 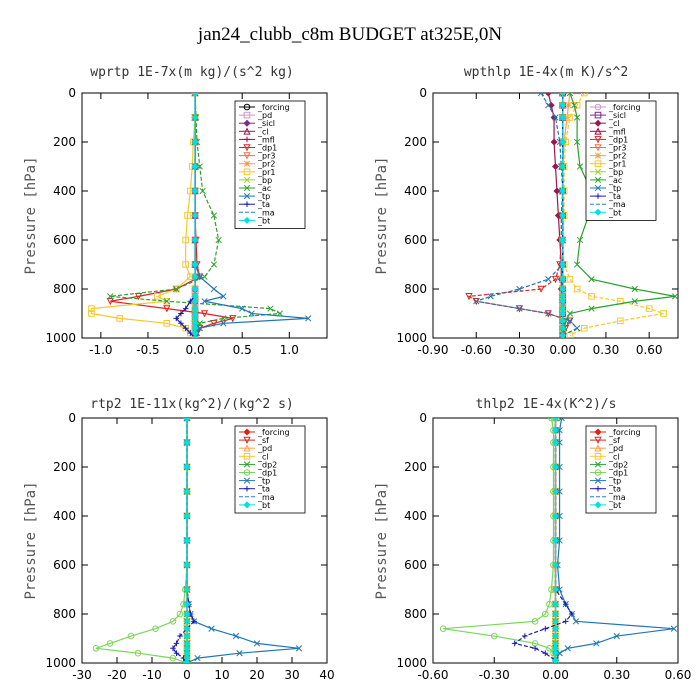 What do you see at coordinates (257, 123) in the screenshot?
I see `legend-item: _sicl` at bounding box center [257, 123].